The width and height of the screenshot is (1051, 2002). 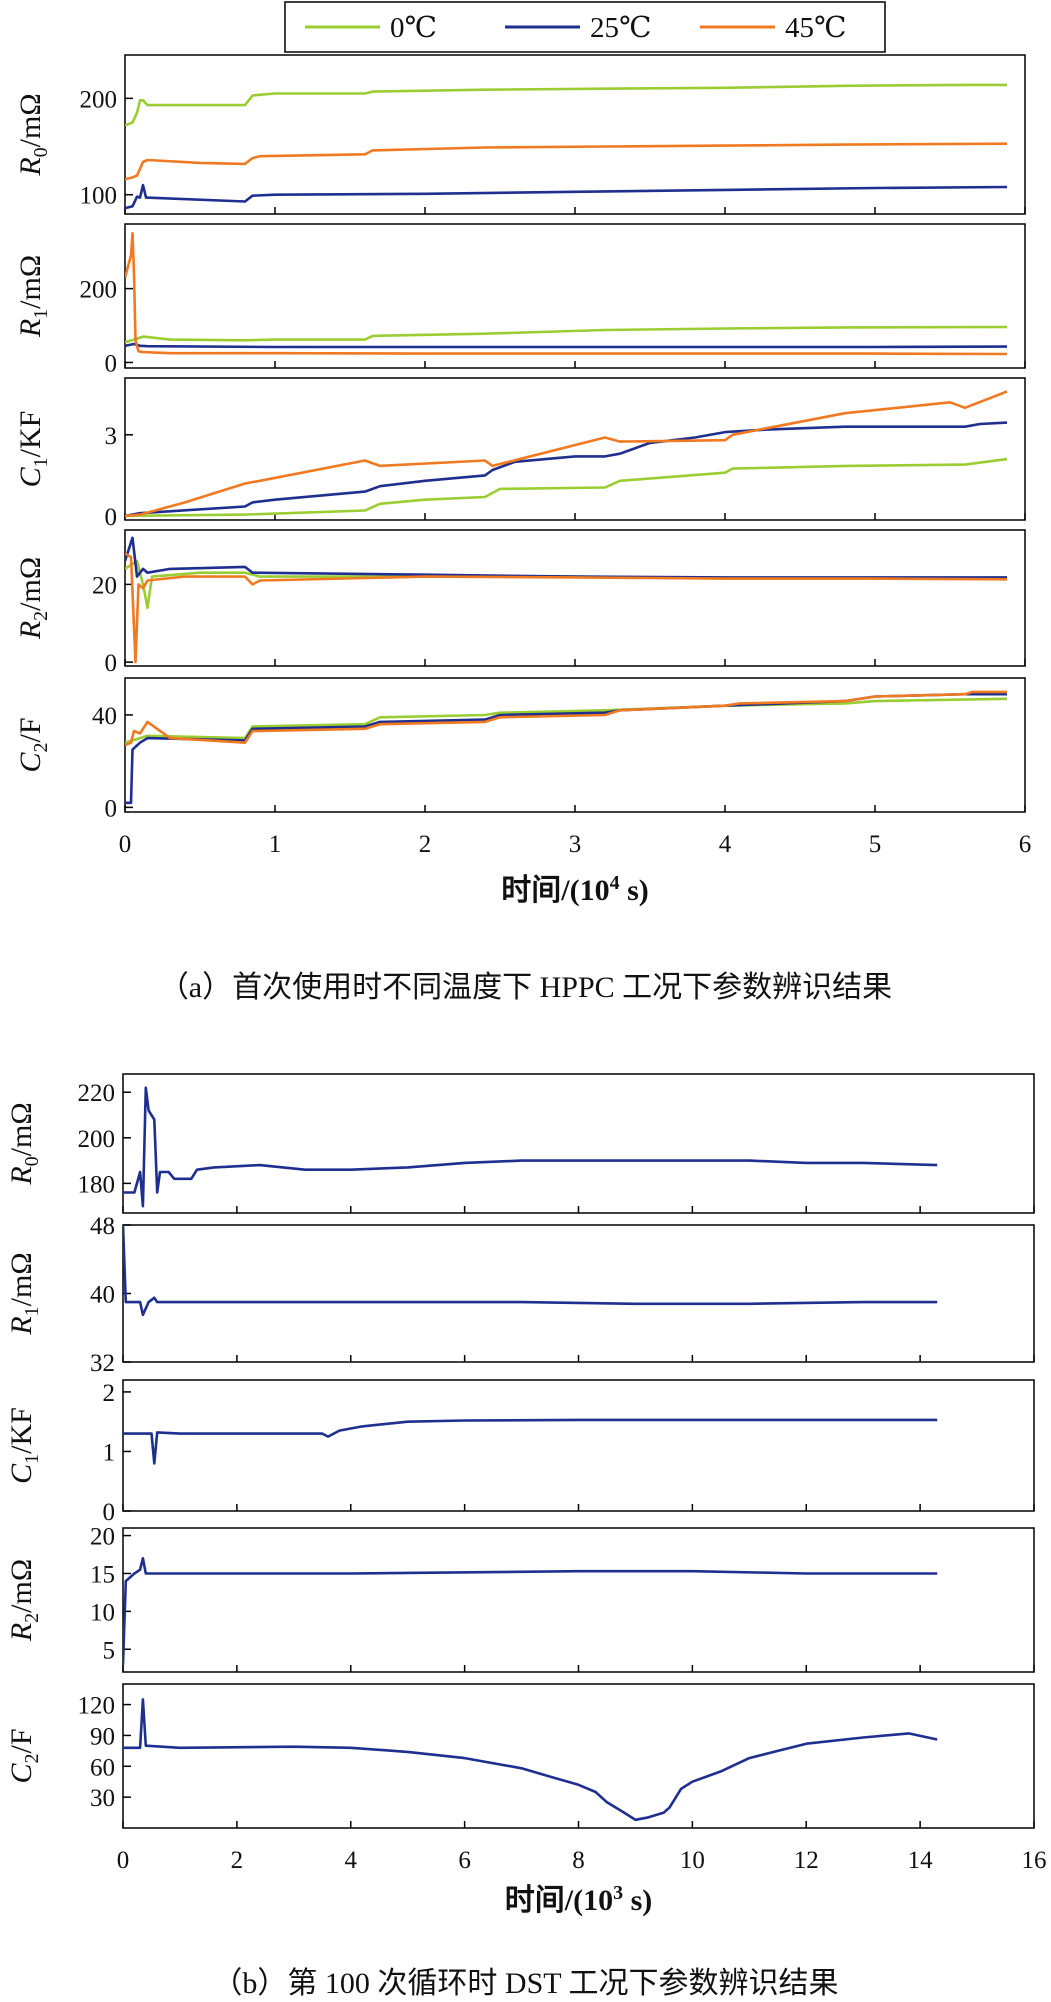 What do you see at coordinates (525, 987) in the screenshot?
I see `caption-a: （a）首次使用时不同温度下 HPPC 工况下参数辨识结果` at bounding box center [525, 987].